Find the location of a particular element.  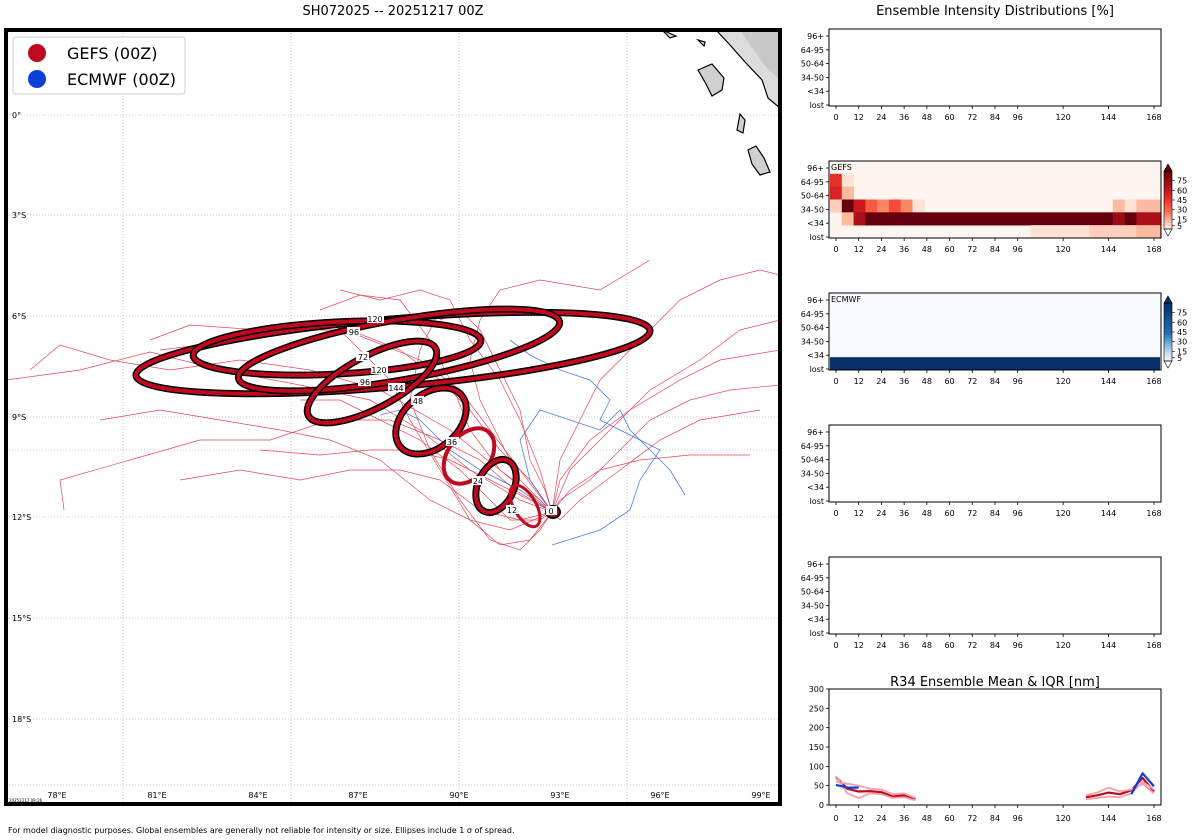

colorbar-tick: 5 is located at coordinates (1179, 358).